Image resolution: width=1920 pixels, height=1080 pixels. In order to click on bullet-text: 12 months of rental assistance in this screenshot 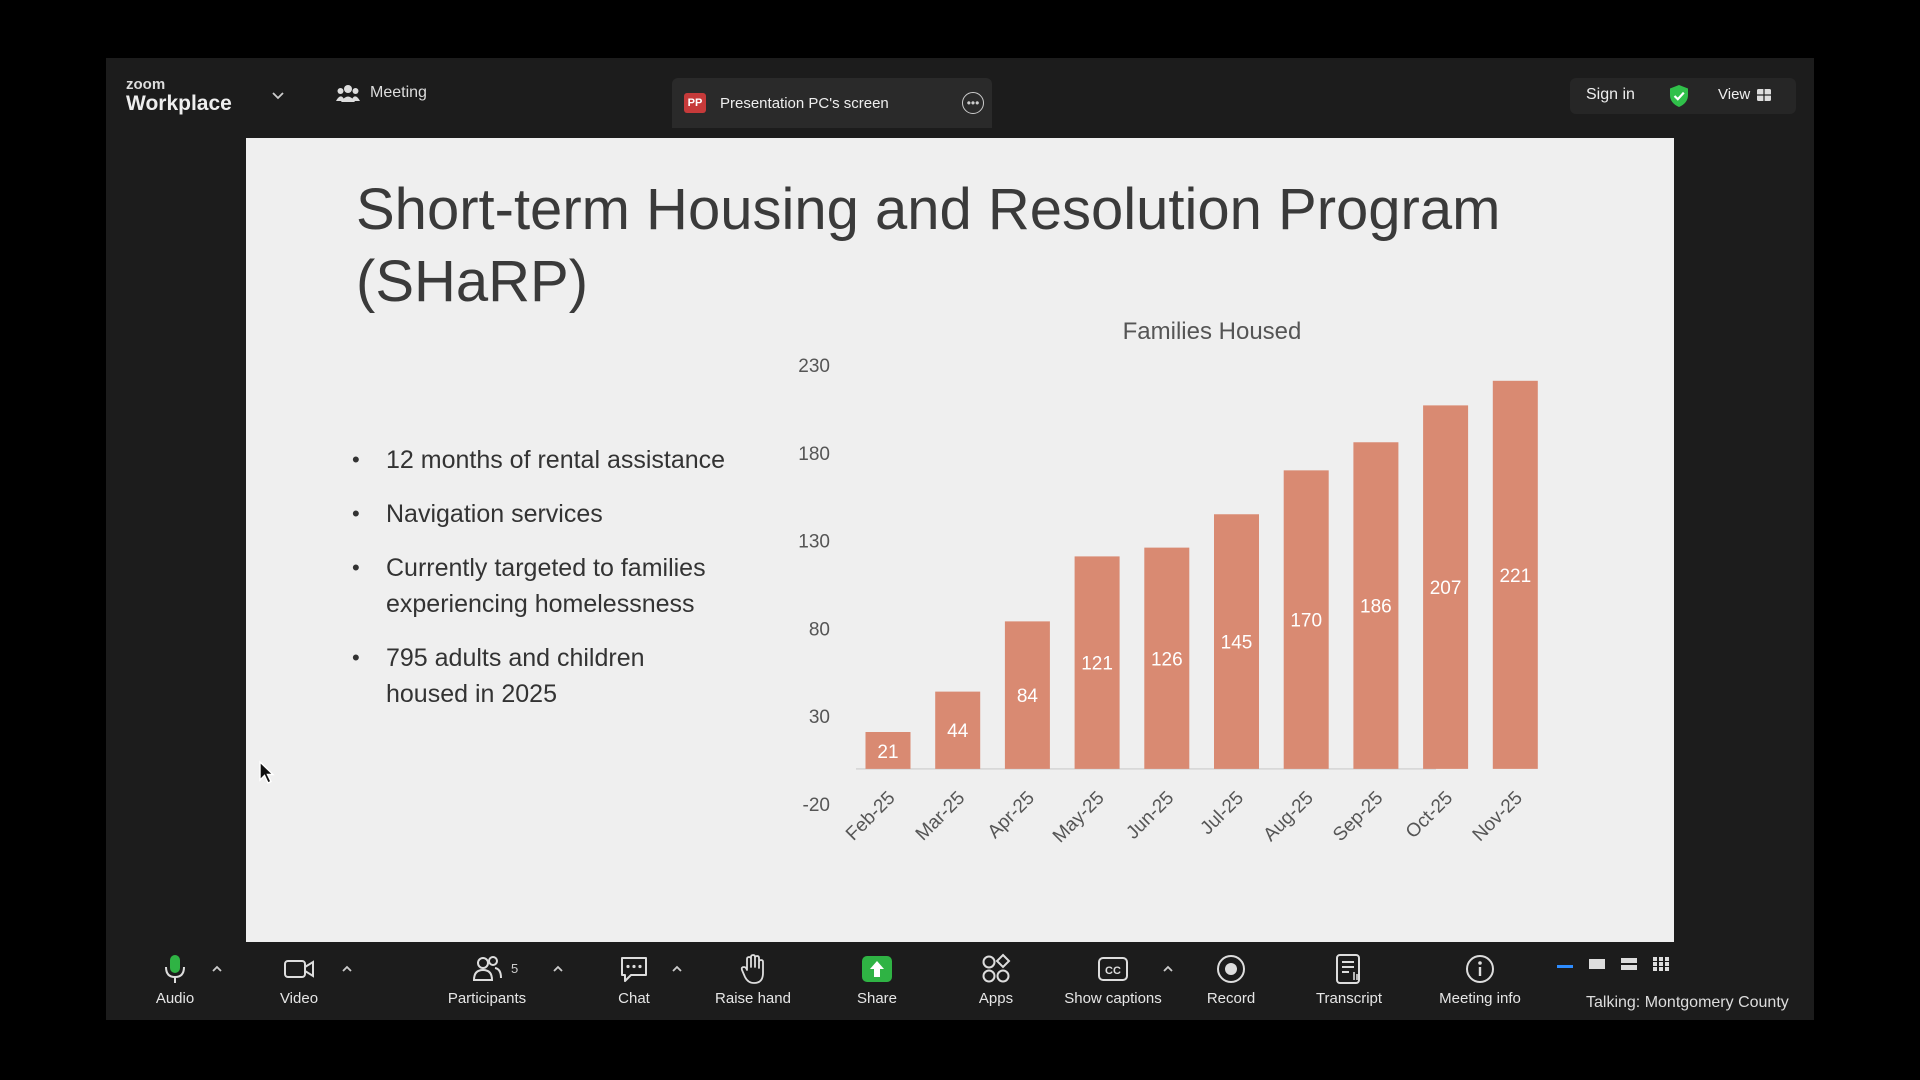, I will do `click(556, 460)`.